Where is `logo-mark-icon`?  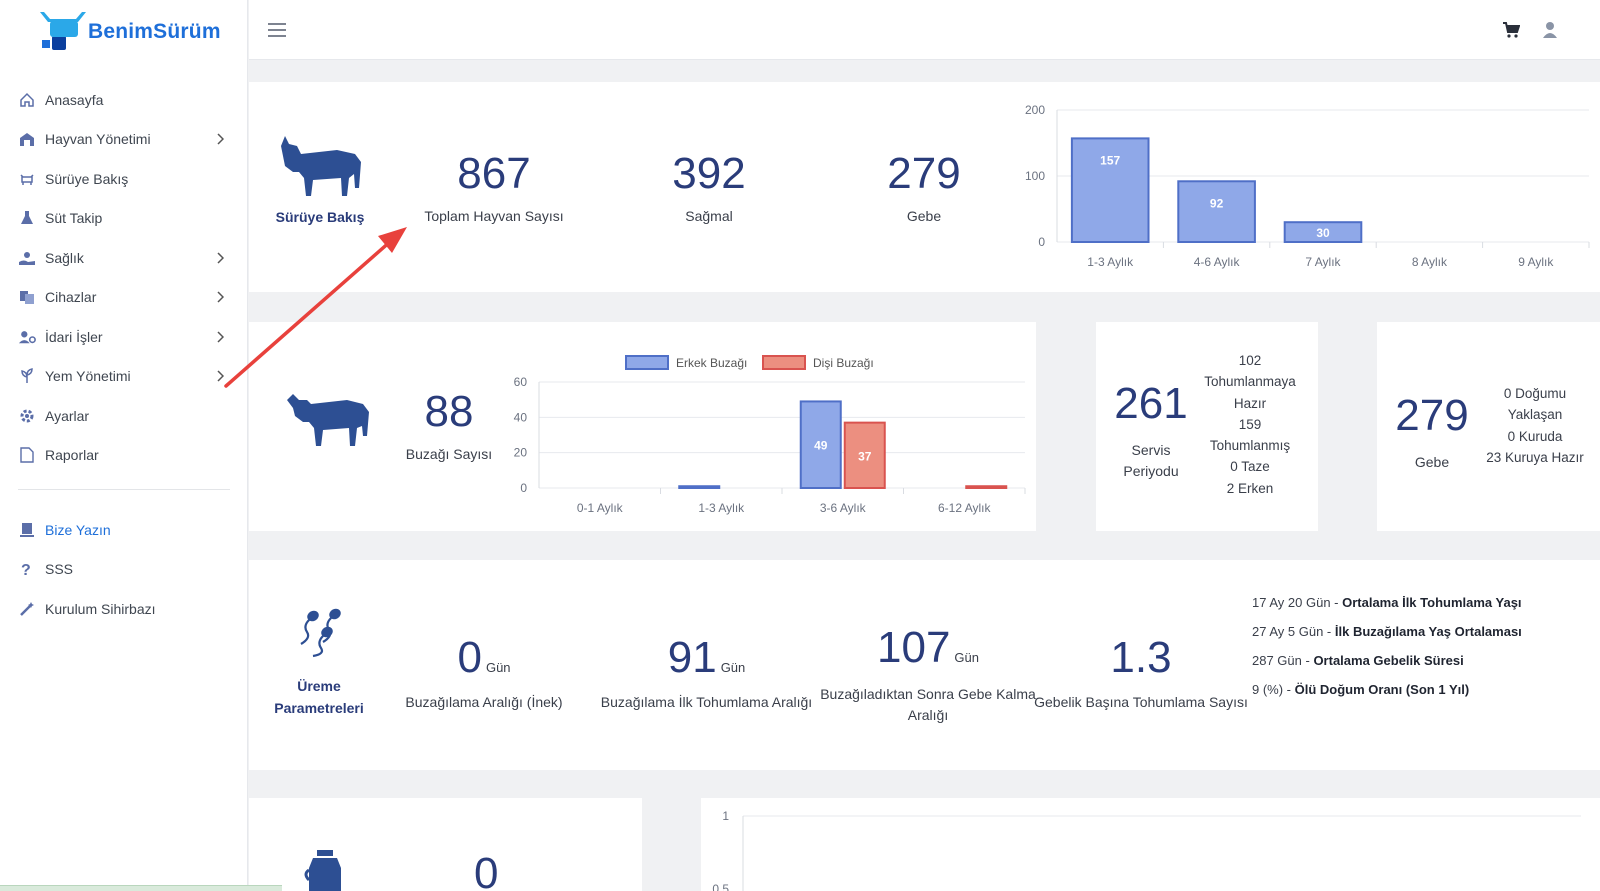 logo-mark-icon is located at coordinates (63, 31).